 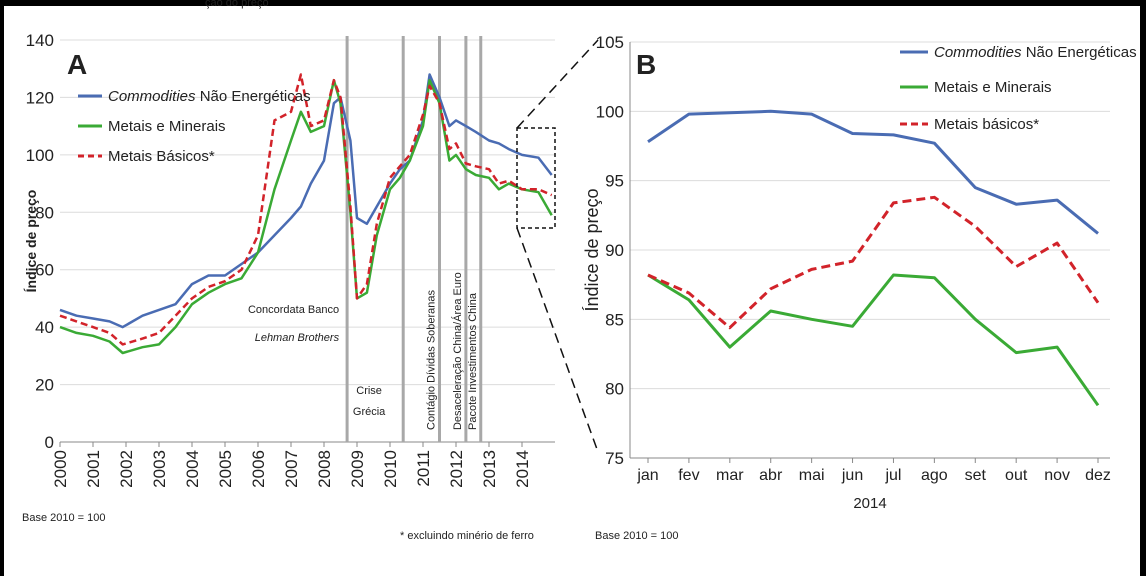 I want to click on base-note-right: Base 2010 = 100, so click(x=637, y=536).